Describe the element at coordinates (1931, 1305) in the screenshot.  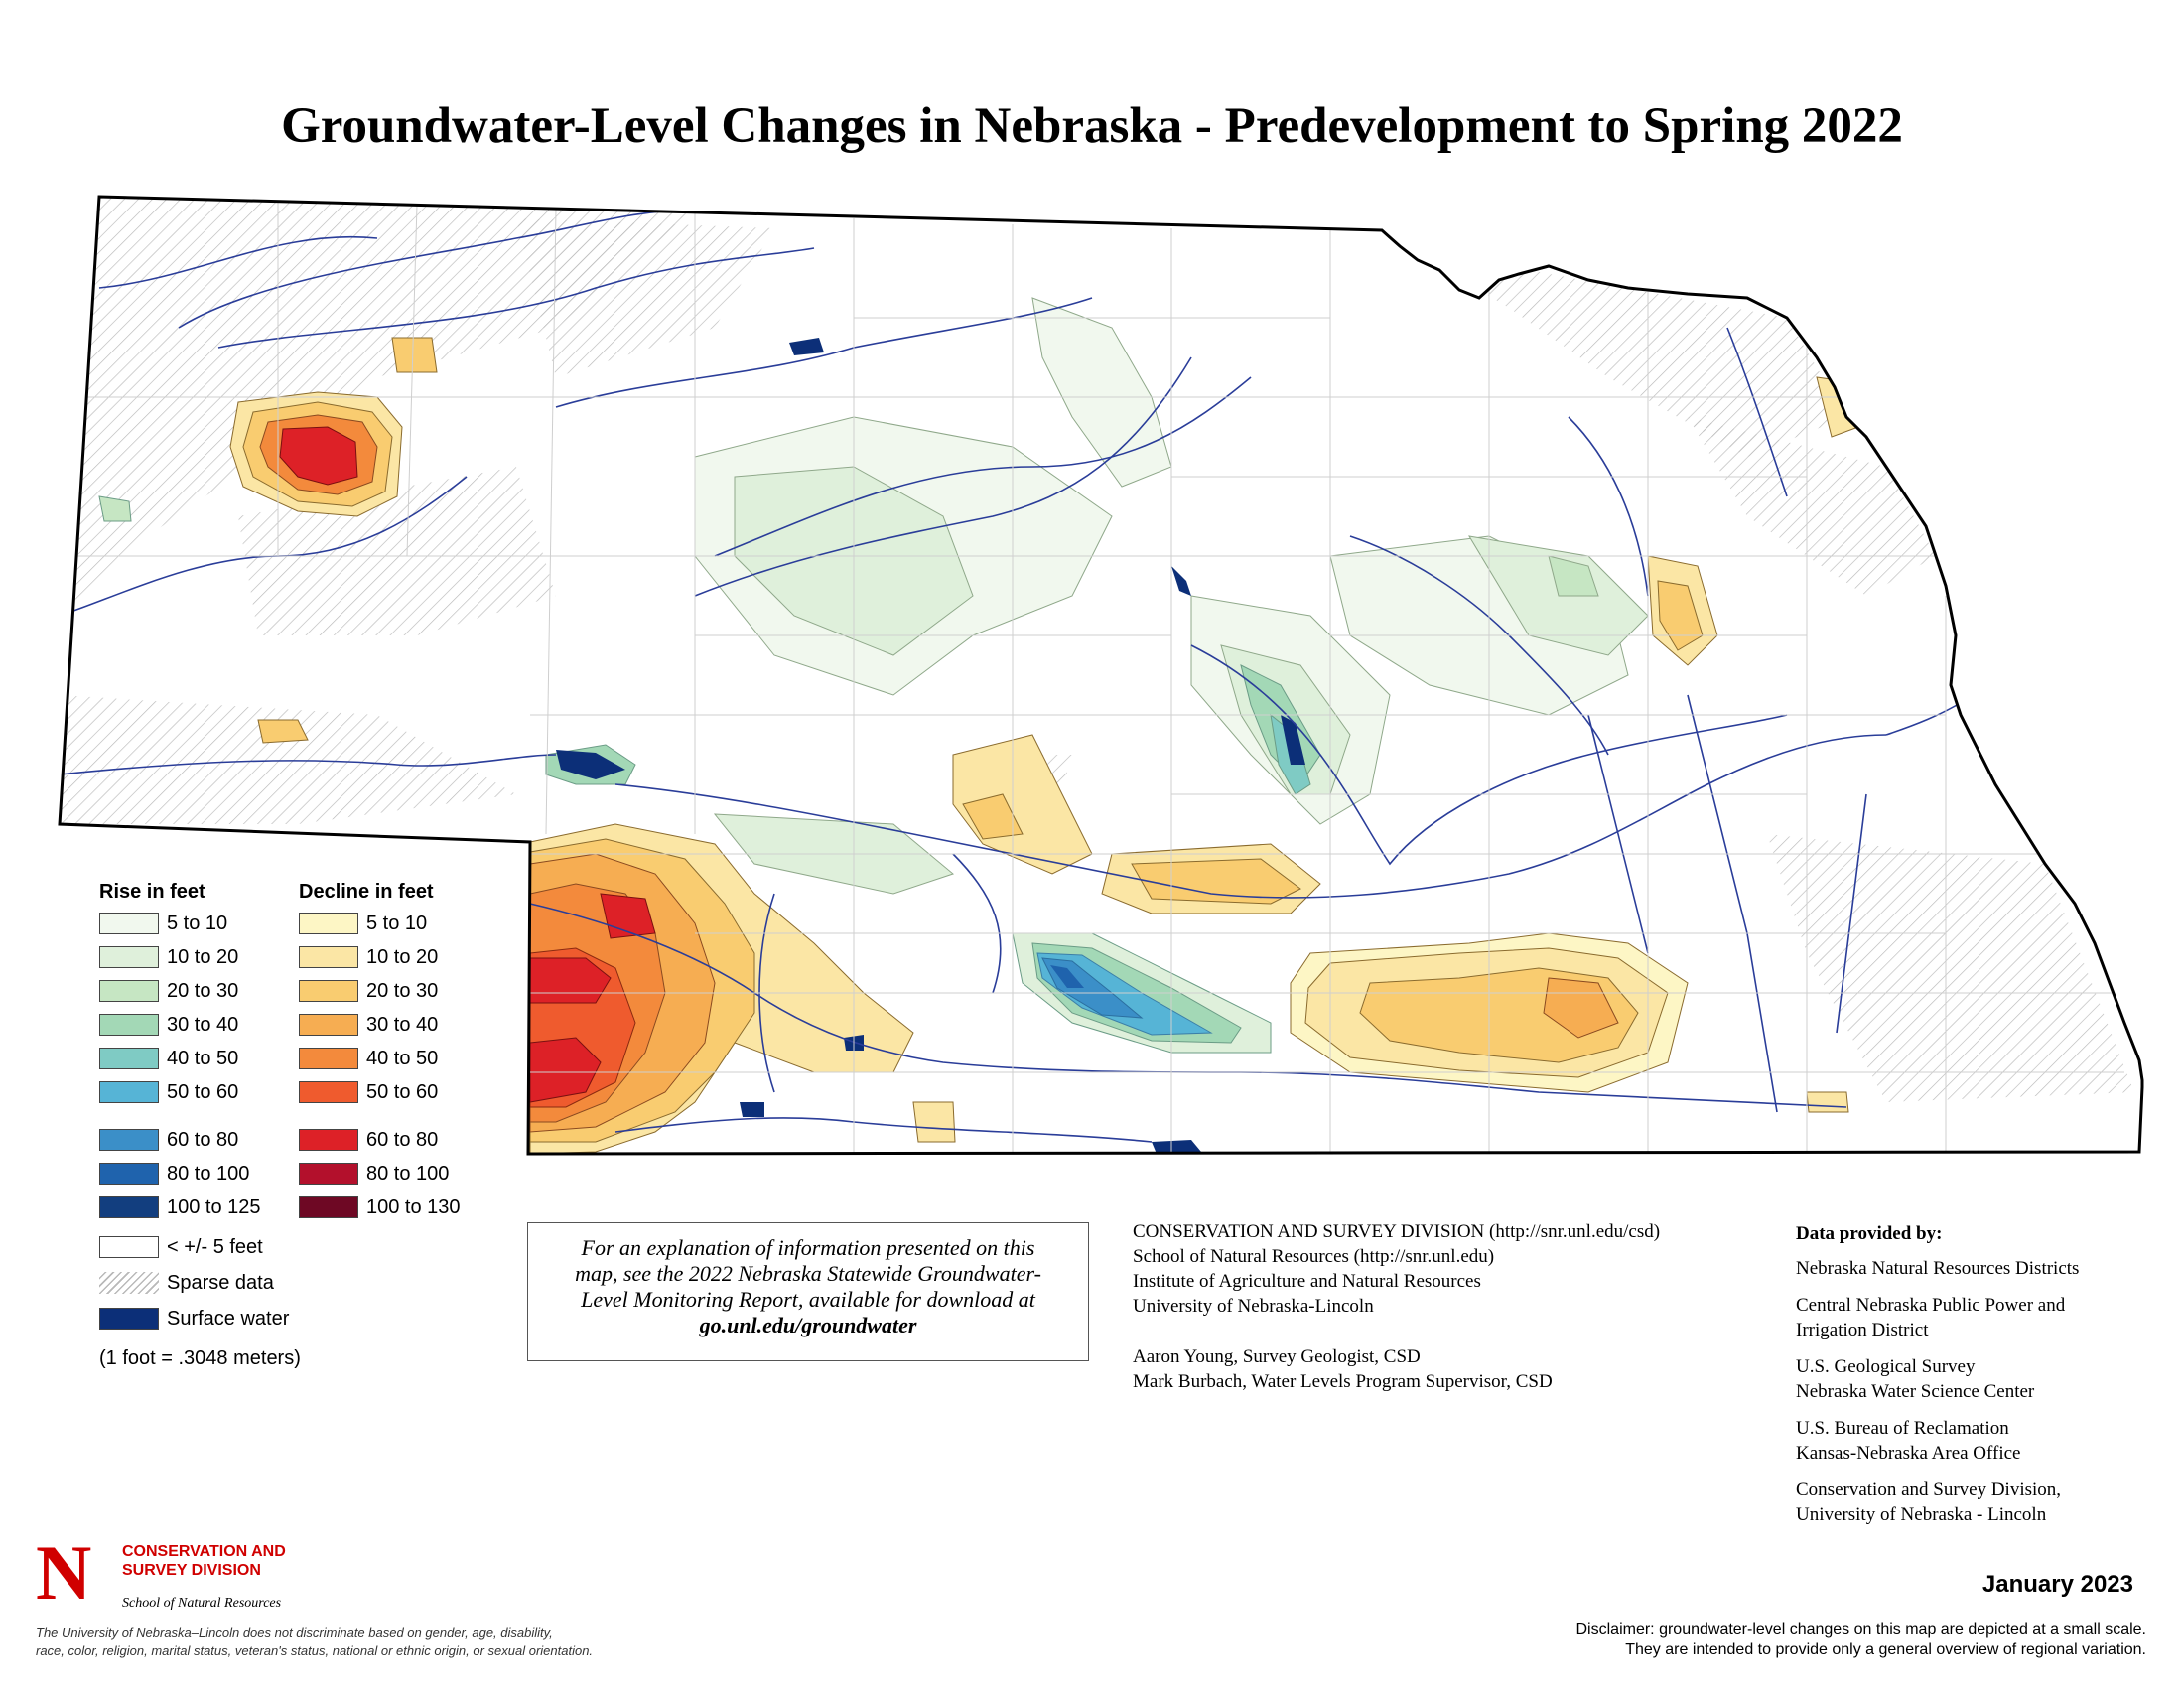
I see `data-provider-line: Central Nebraska Public Power and` at that location.